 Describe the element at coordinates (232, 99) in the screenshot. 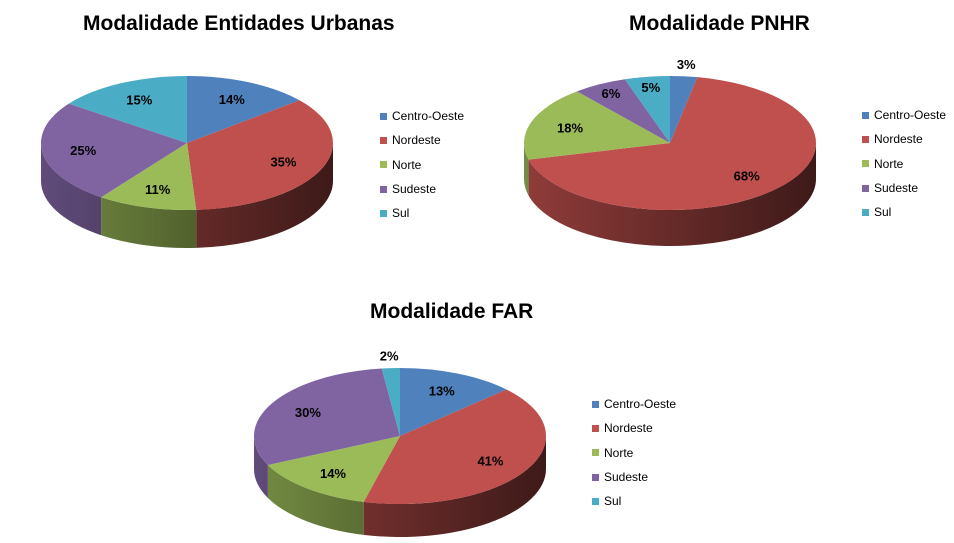

I see `data-label-centro-oeste: 14%` at that location.